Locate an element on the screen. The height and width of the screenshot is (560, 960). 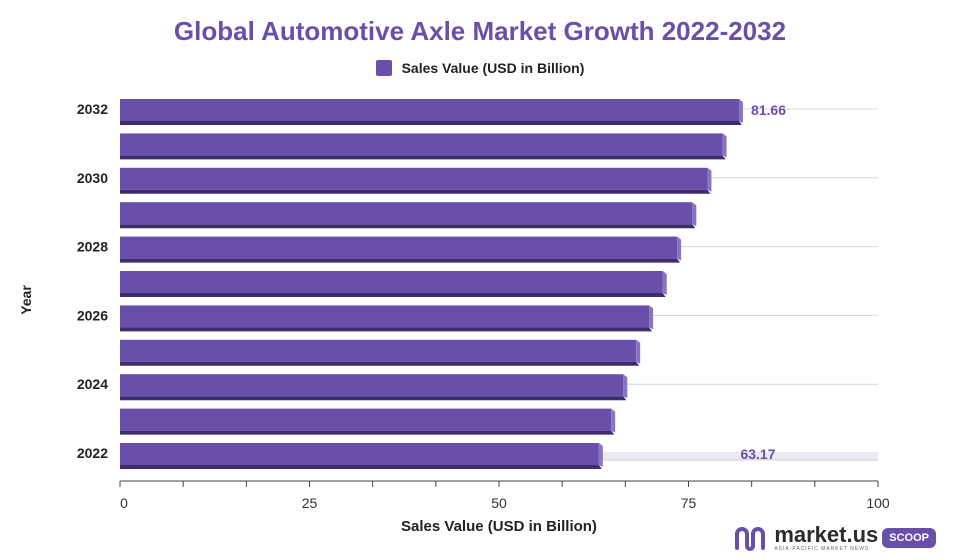
bar-2026 is located at coordinates (385, 316).